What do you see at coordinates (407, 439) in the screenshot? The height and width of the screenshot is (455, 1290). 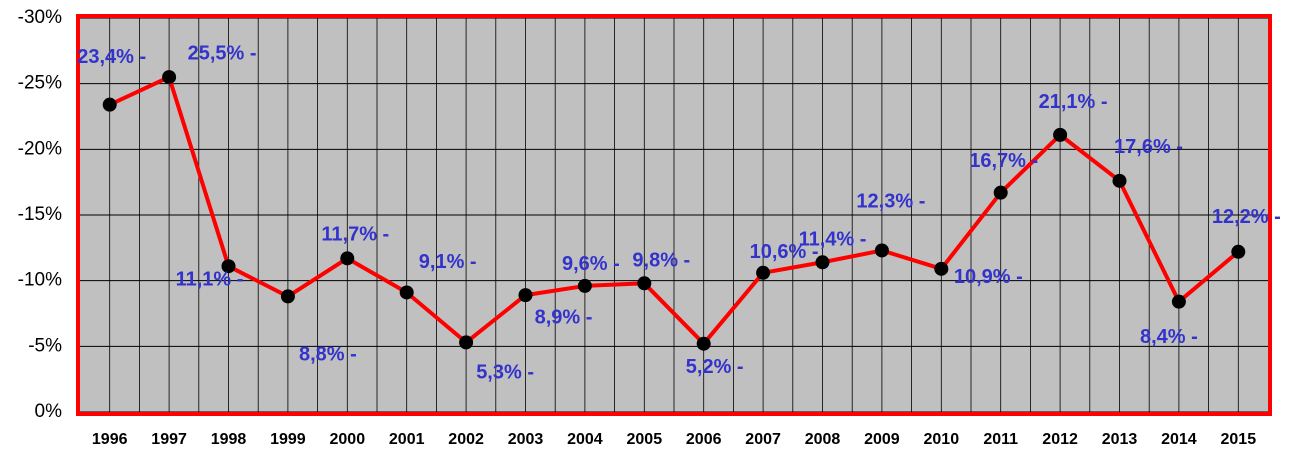 I see `x-tick-label: 2001` at bounding box center [407, 439].